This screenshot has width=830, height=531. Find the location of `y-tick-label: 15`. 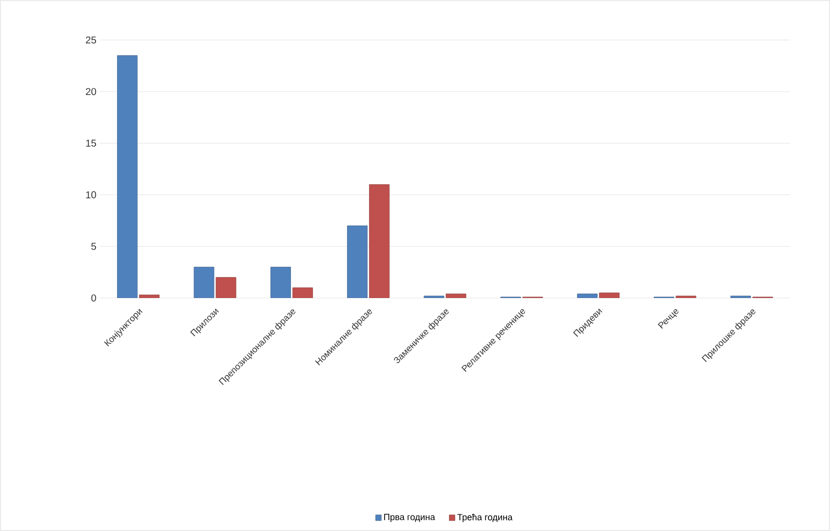

y-tick-label: 15 is located at coordinates (91, 143).